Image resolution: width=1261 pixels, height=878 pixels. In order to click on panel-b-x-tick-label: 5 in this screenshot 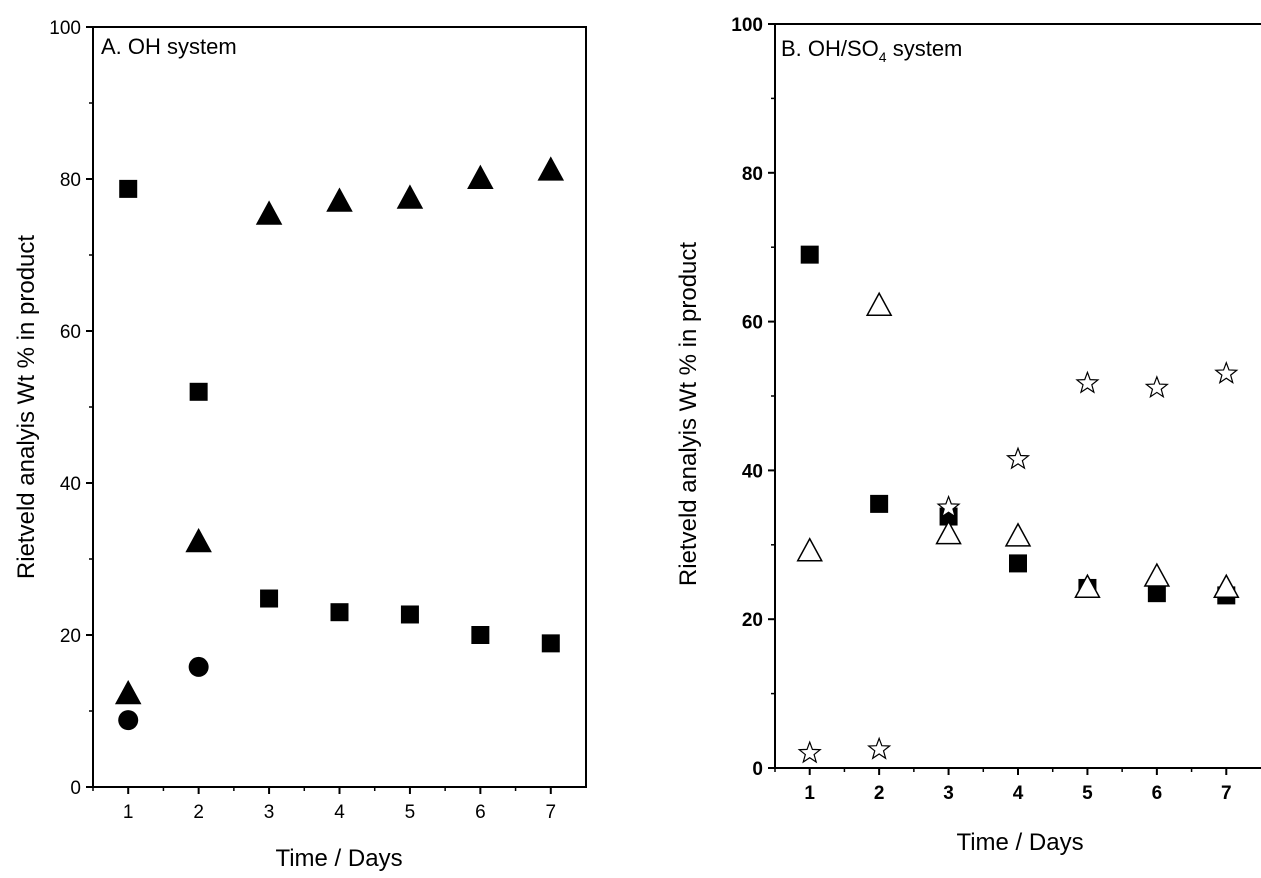, I will do `click(1087, 793)`.